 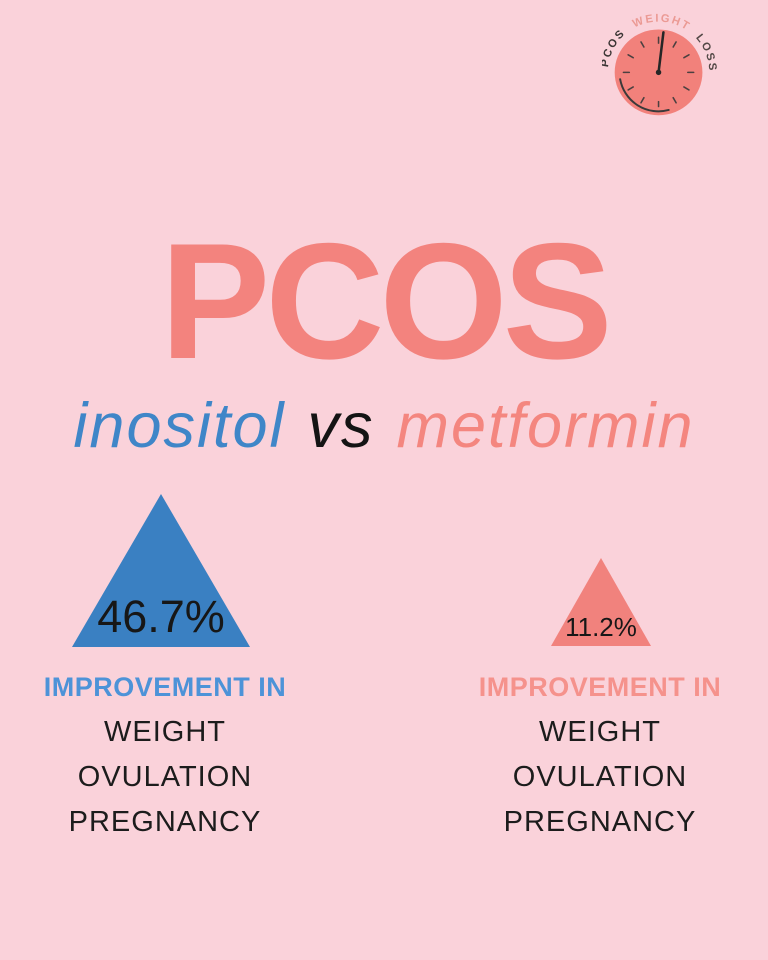 I want to click on subtitle-inositol: inositol, so click(x=179, y=426).